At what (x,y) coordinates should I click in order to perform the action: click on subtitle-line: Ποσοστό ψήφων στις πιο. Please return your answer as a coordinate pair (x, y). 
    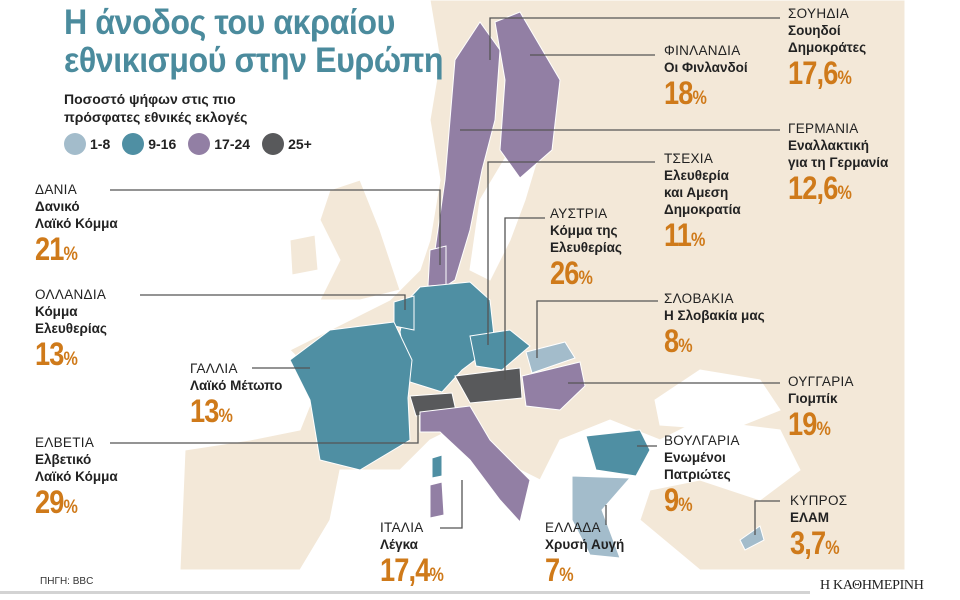
    Looking at the image, I should click on (150, 99).